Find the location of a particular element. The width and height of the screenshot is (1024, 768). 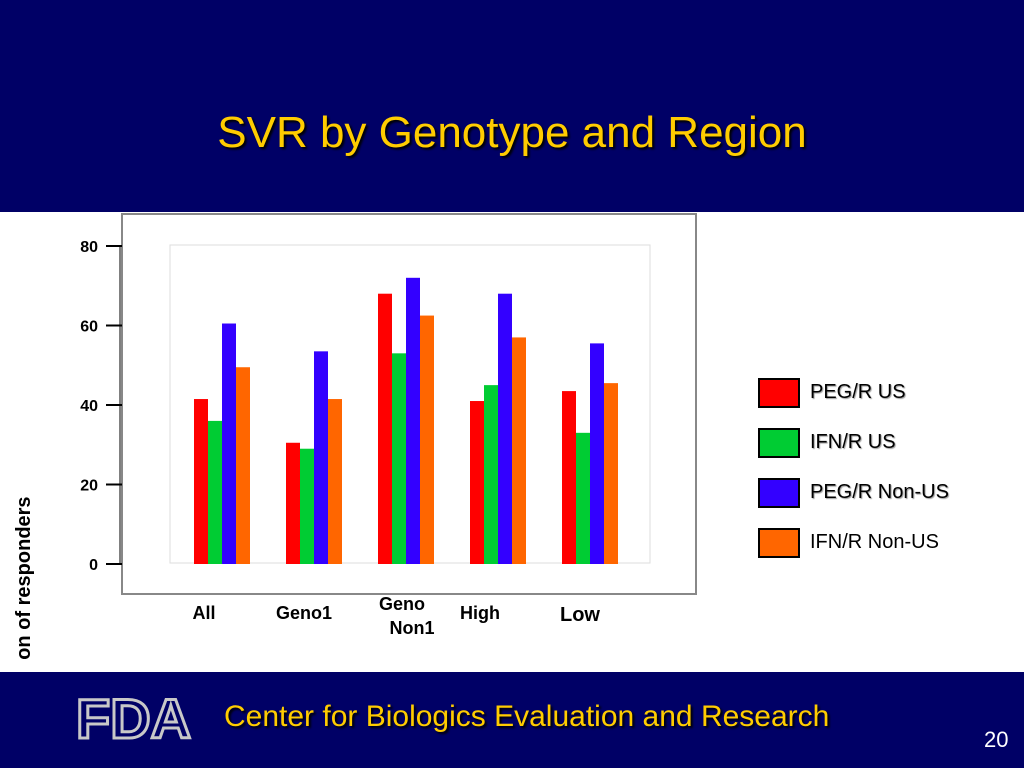

legend-swatch-peg-r-non-us is located at coordinates (779, 493).